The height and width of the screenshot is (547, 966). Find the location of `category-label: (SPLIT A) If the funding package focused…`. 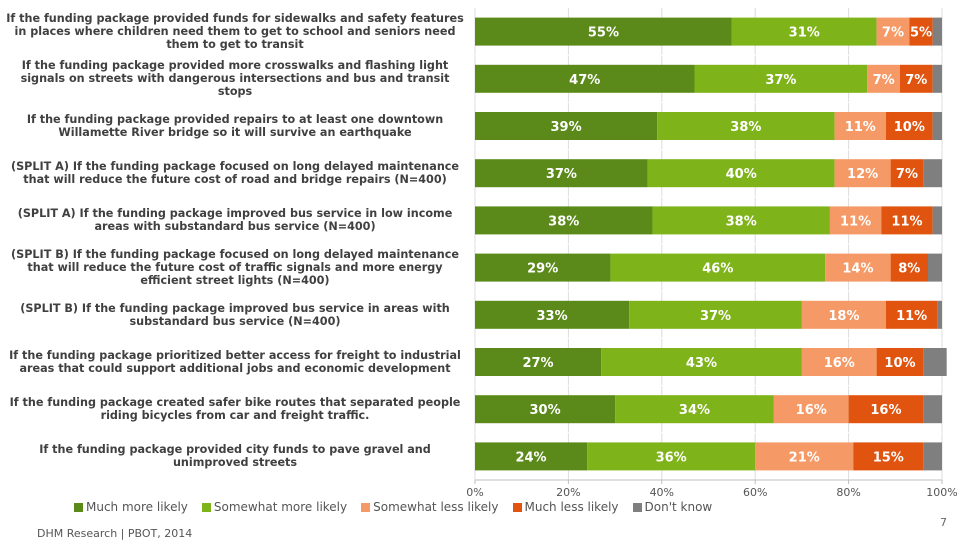

category-label: (SPLIT A) If the funding package focused… is located at coordinates (235, 173).